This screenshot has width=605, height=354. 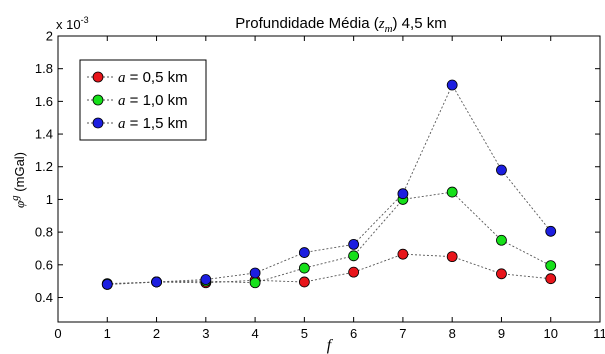 What do you see at coordinates (157, 123) in the screenshot?
I see `legend-label-text: = 1,5 km` at bounding box center [157, 123].